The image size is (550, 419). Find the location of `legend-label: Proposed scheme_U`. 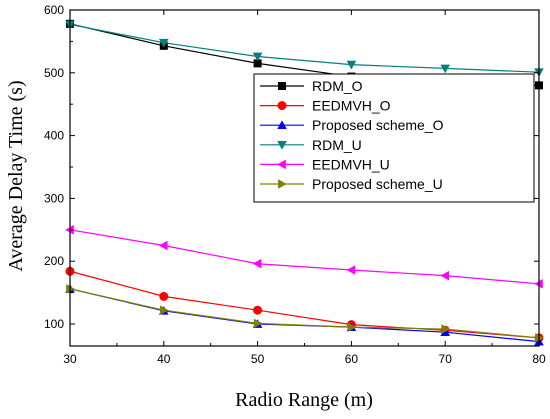

legend-label: Proposed scheme_U is located at coordinates (377, 184).